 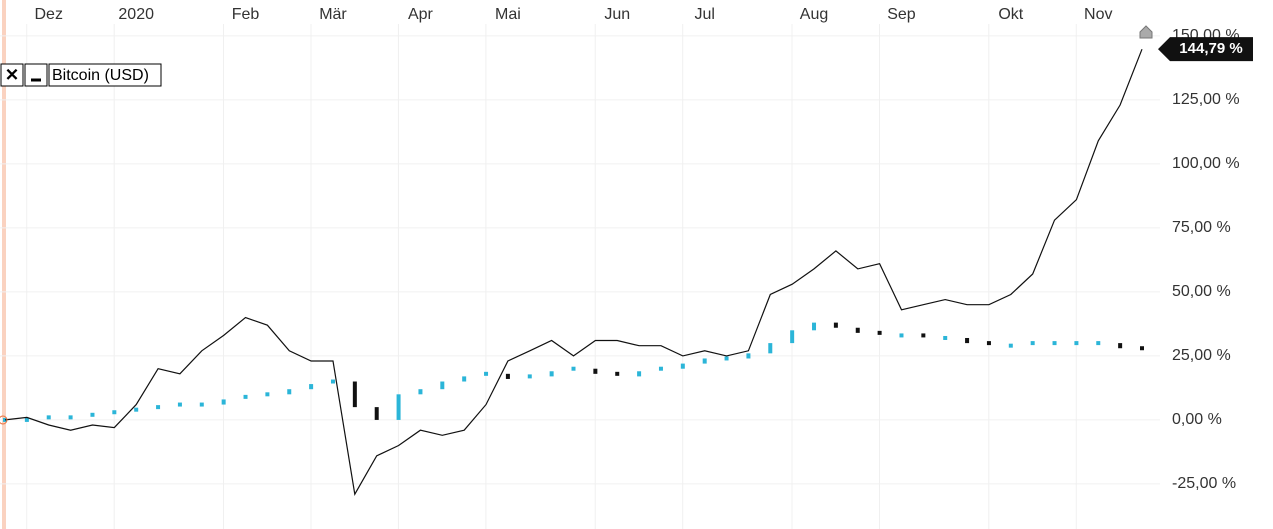 I want to click on start-marker, so click(x=4, y=420).